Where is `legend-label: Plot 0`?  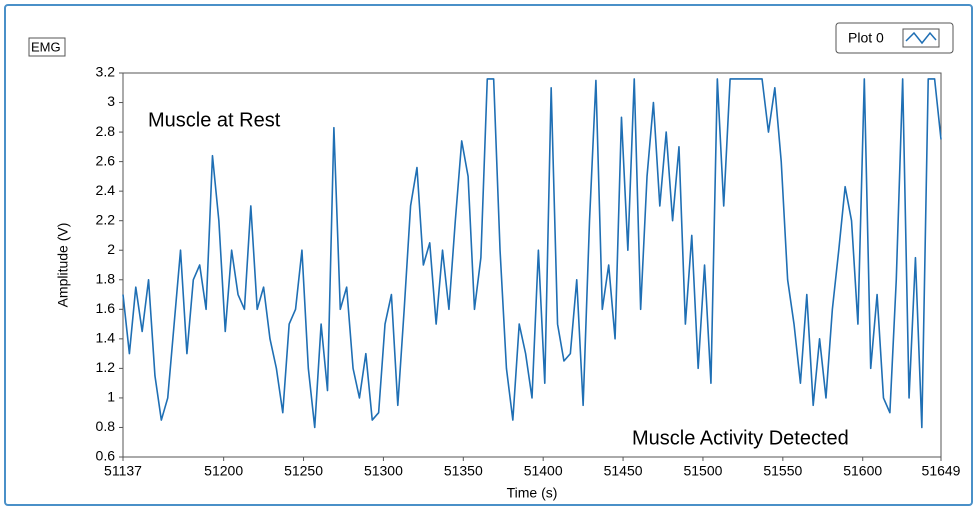
legend-label: Plot 0 is located at coordinates (866, 38).